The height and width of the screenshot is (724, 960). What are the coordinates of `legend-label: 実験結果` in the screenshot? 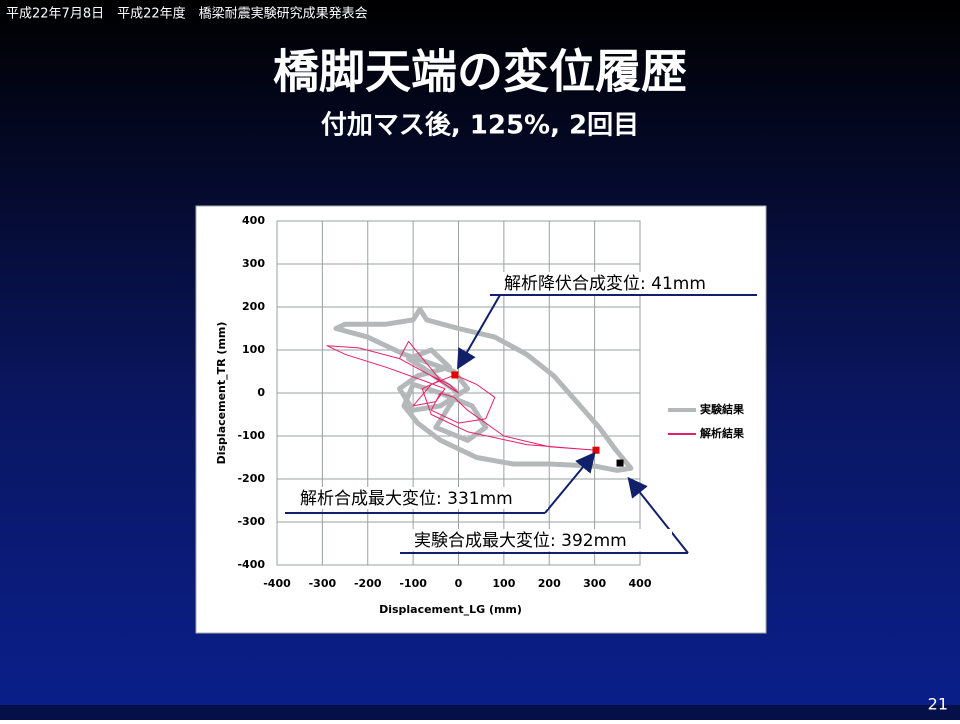 It's located at (722, 409).